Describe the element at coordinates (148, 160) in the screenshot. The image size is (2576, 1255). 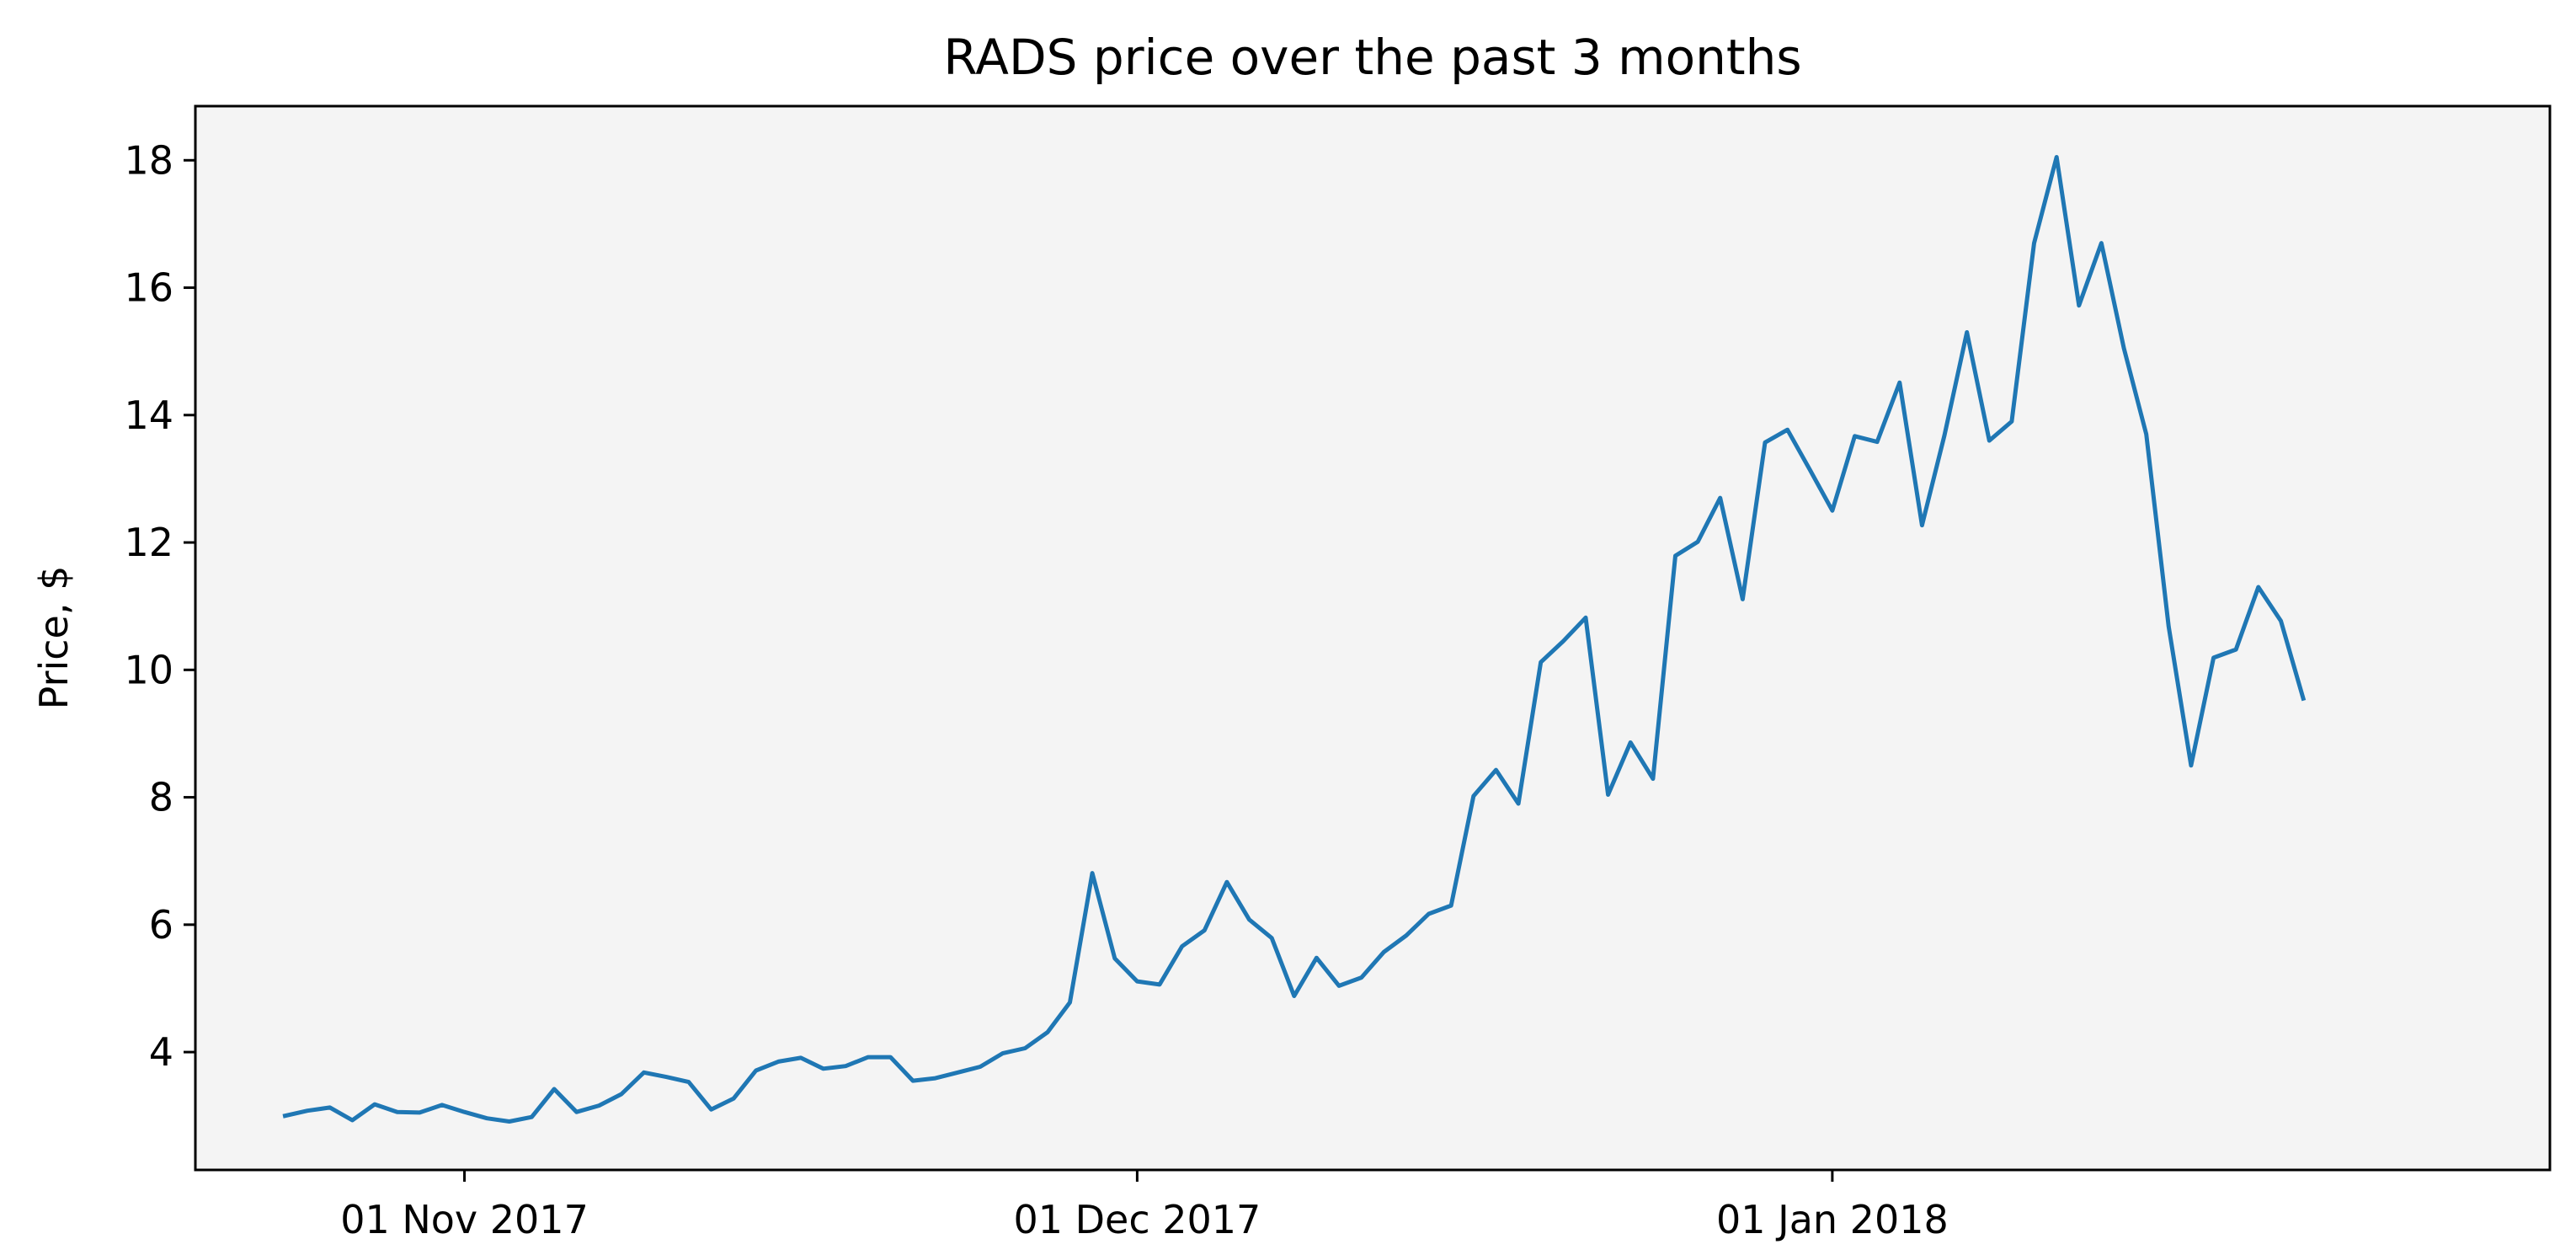
I see `y-tick-label: 18` at that location.